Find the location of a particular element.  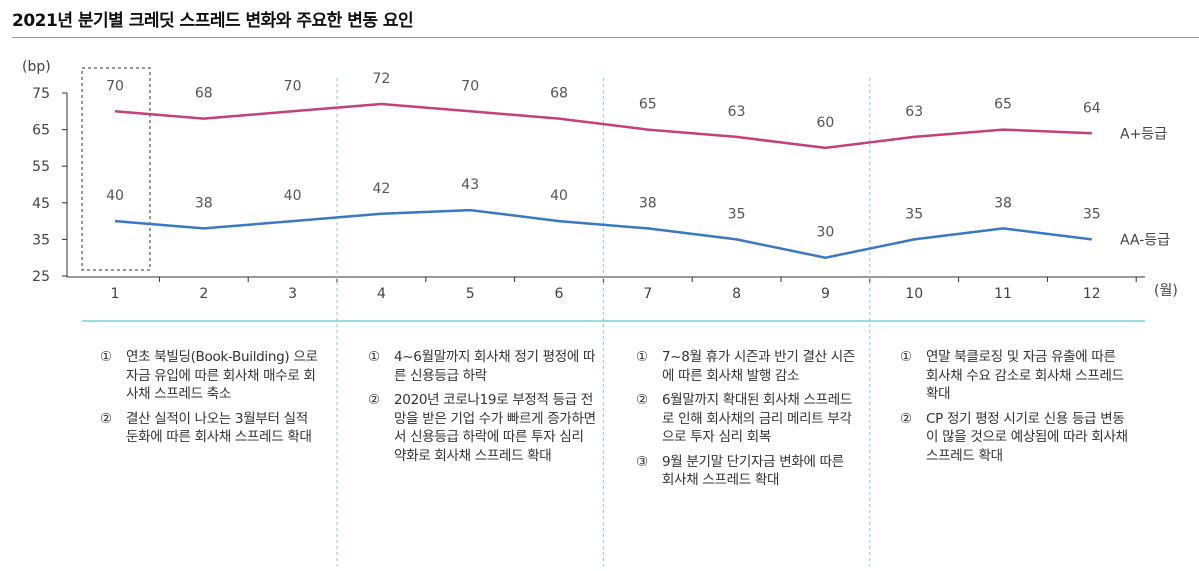

note-text: 7~8월 휴가 시즌과 반기 결산 시즌에 따른 회사채 발행 감소 is located at coordinates (758, 366).